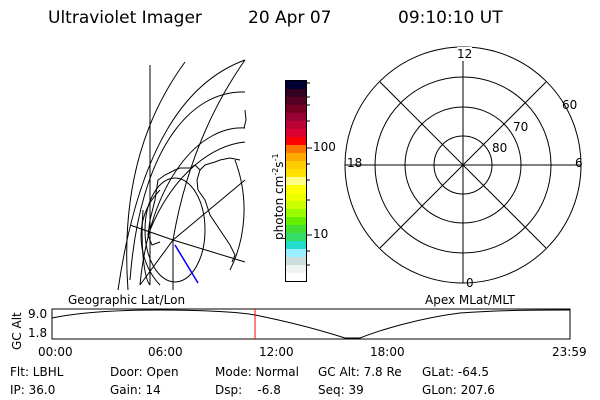 The width and height of the screenshot is (600, 400). I want to click on mlt-label-0: 0, so click(470, 283).